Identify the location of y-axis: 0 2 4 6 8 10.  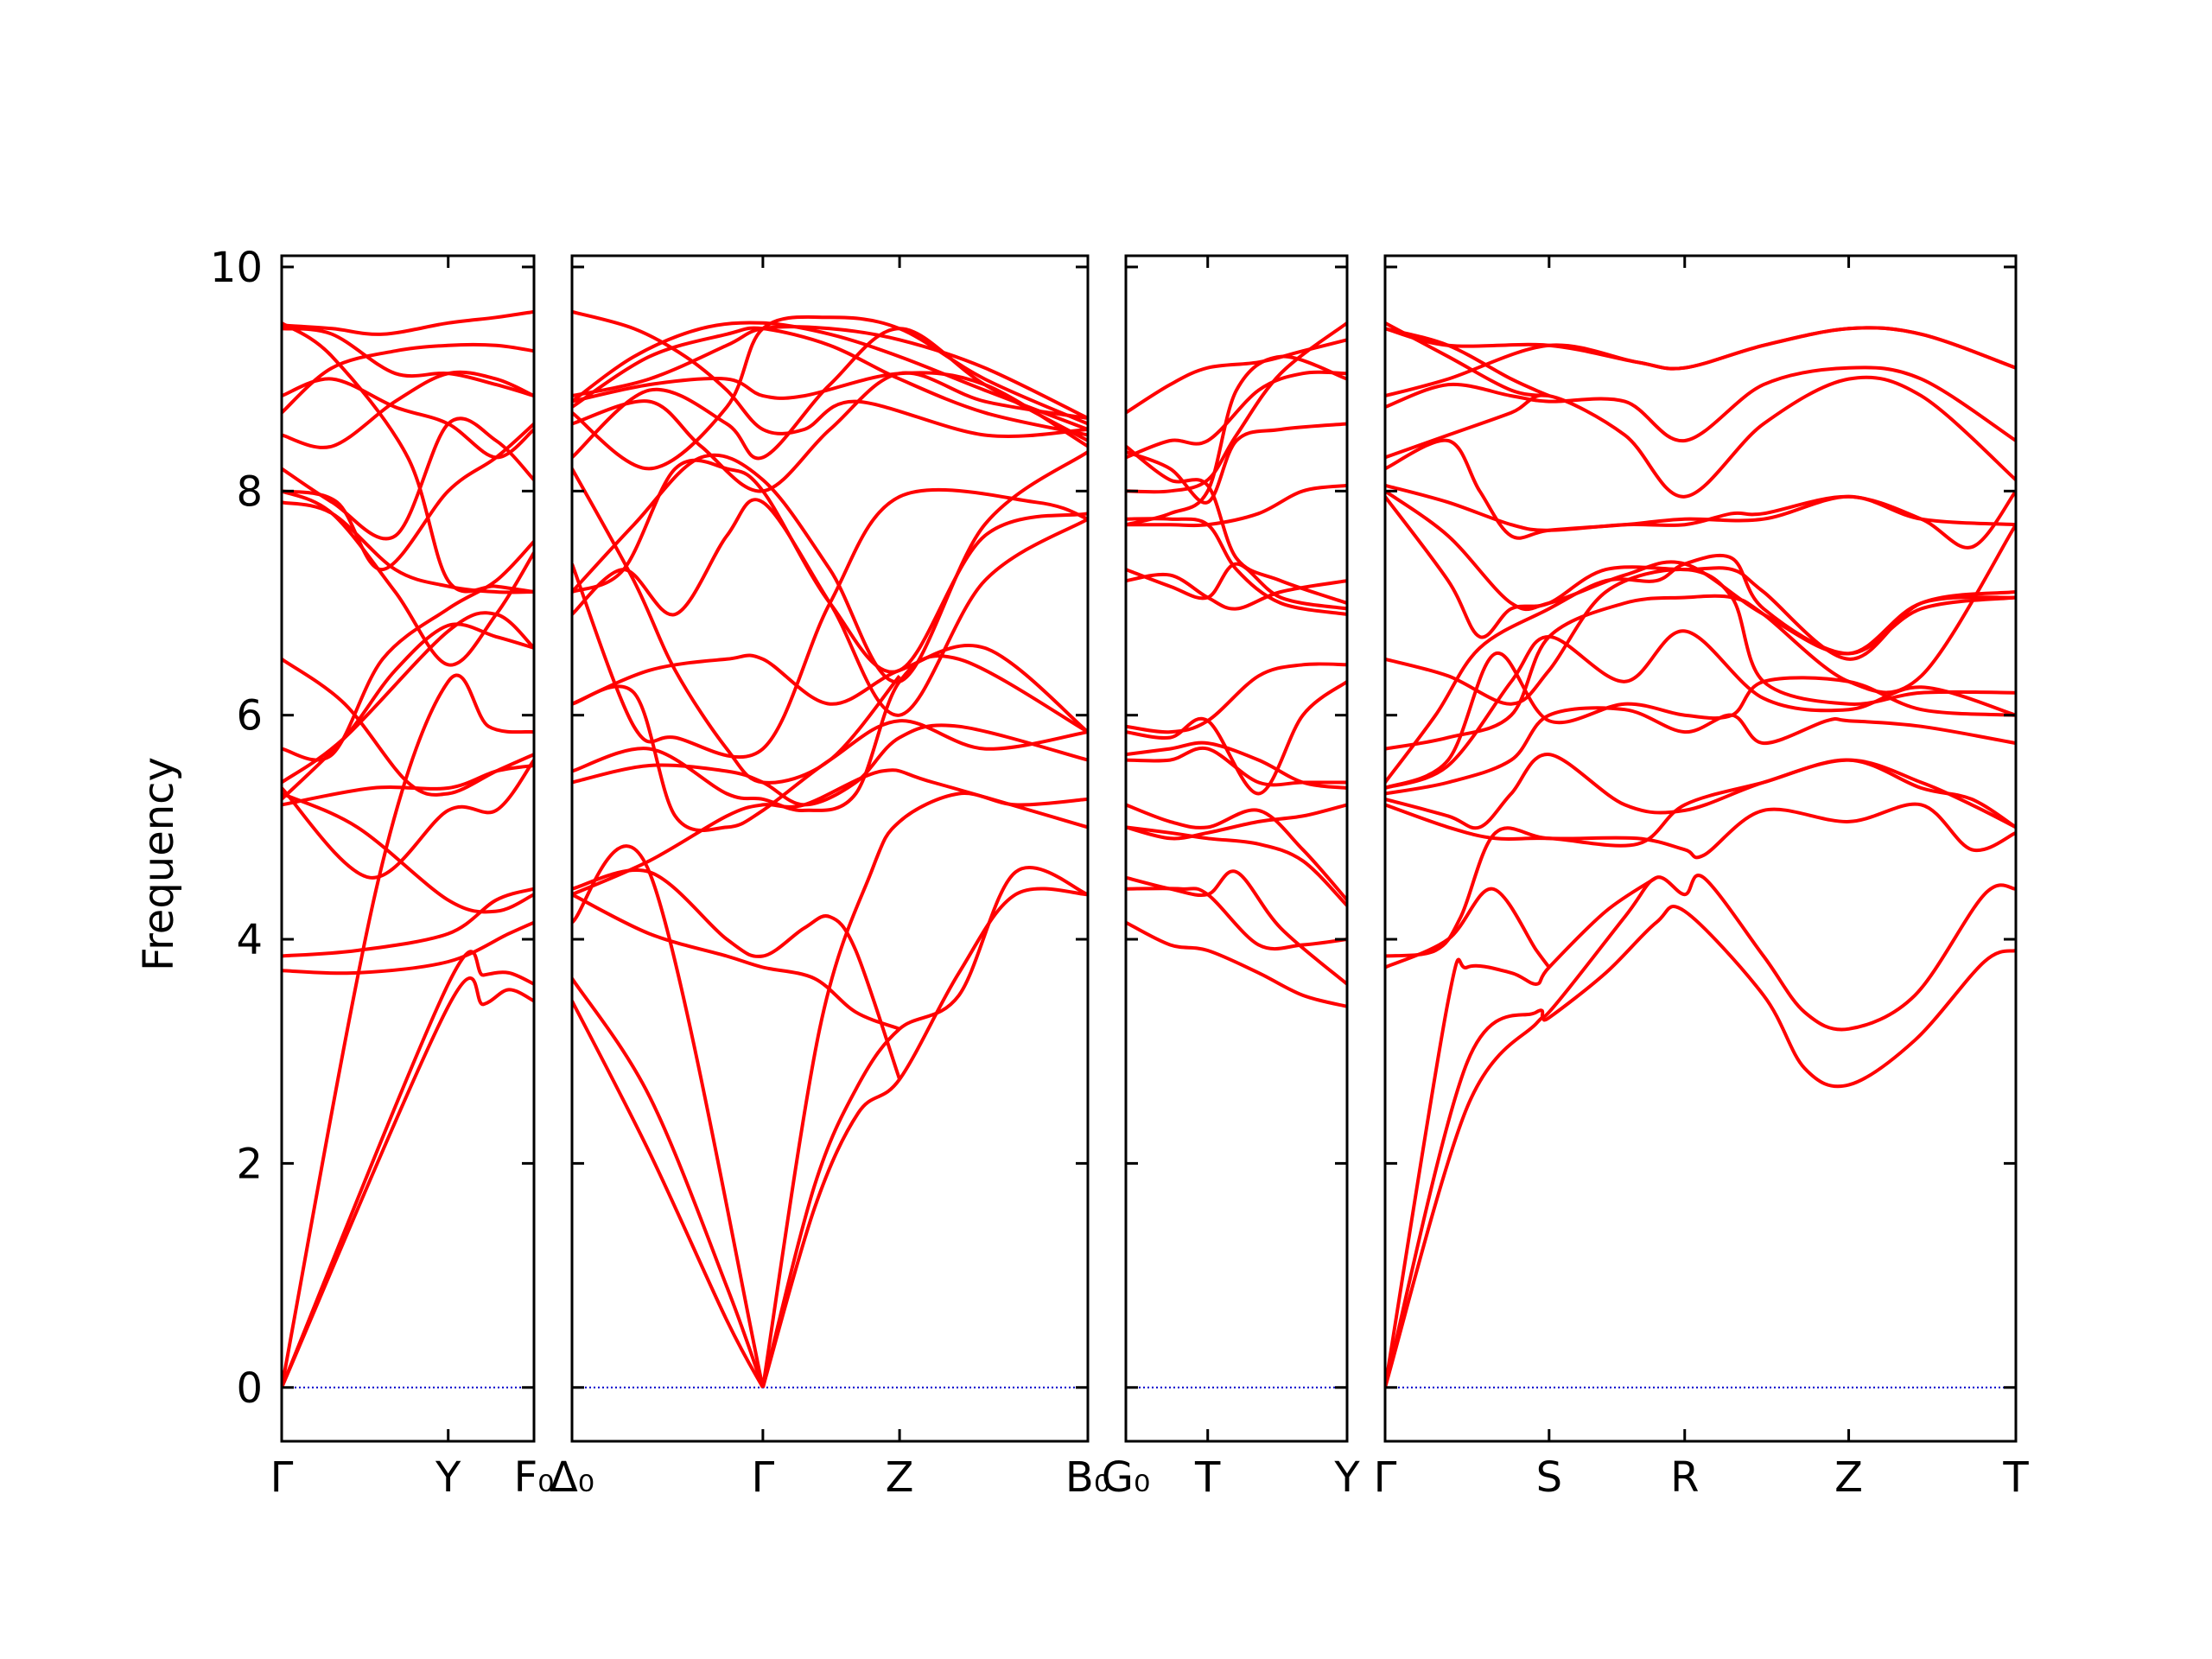
(236, 828).